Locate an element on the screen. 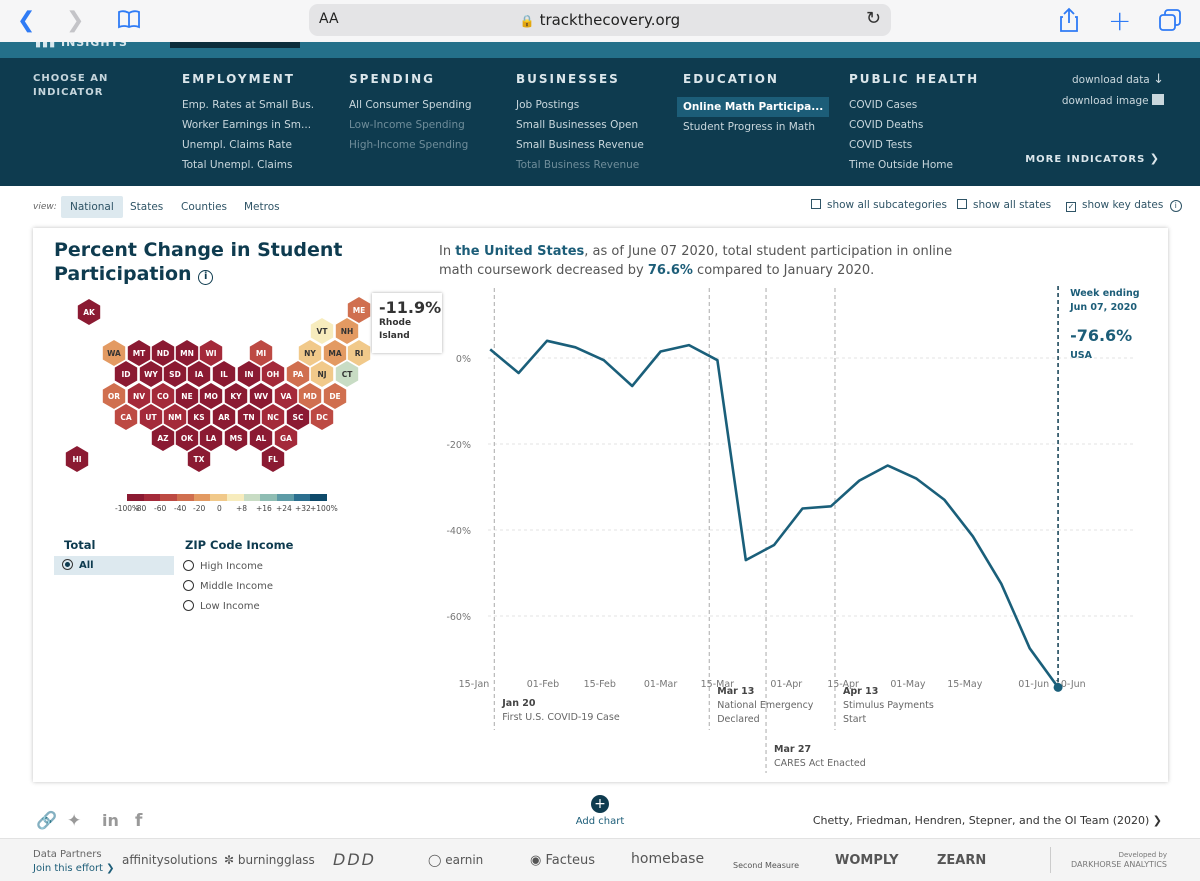 Image resolution: width=1200 pixels, height=881 pixels. state-hex-mo: MO is located at coordinates (211, 396).